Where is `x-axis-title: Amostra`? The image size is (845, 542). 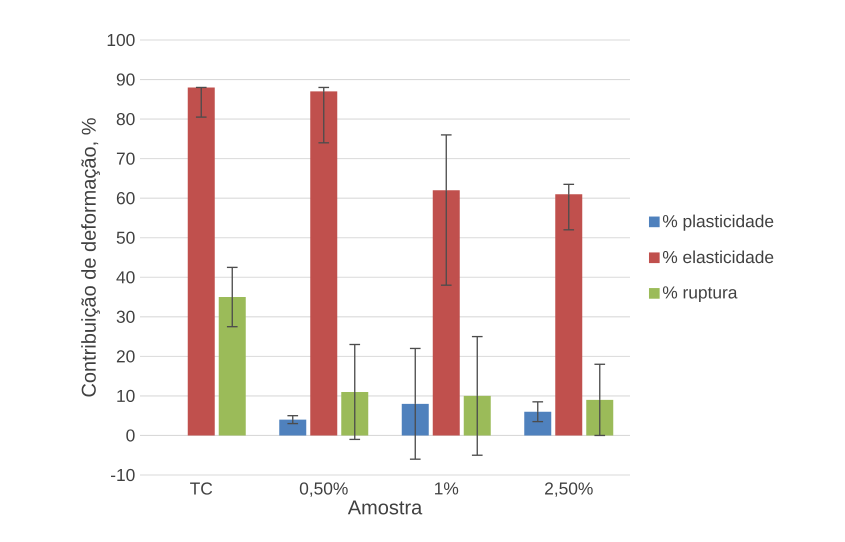 x-axis-title: Amostra is located at coordinates (385, 507).